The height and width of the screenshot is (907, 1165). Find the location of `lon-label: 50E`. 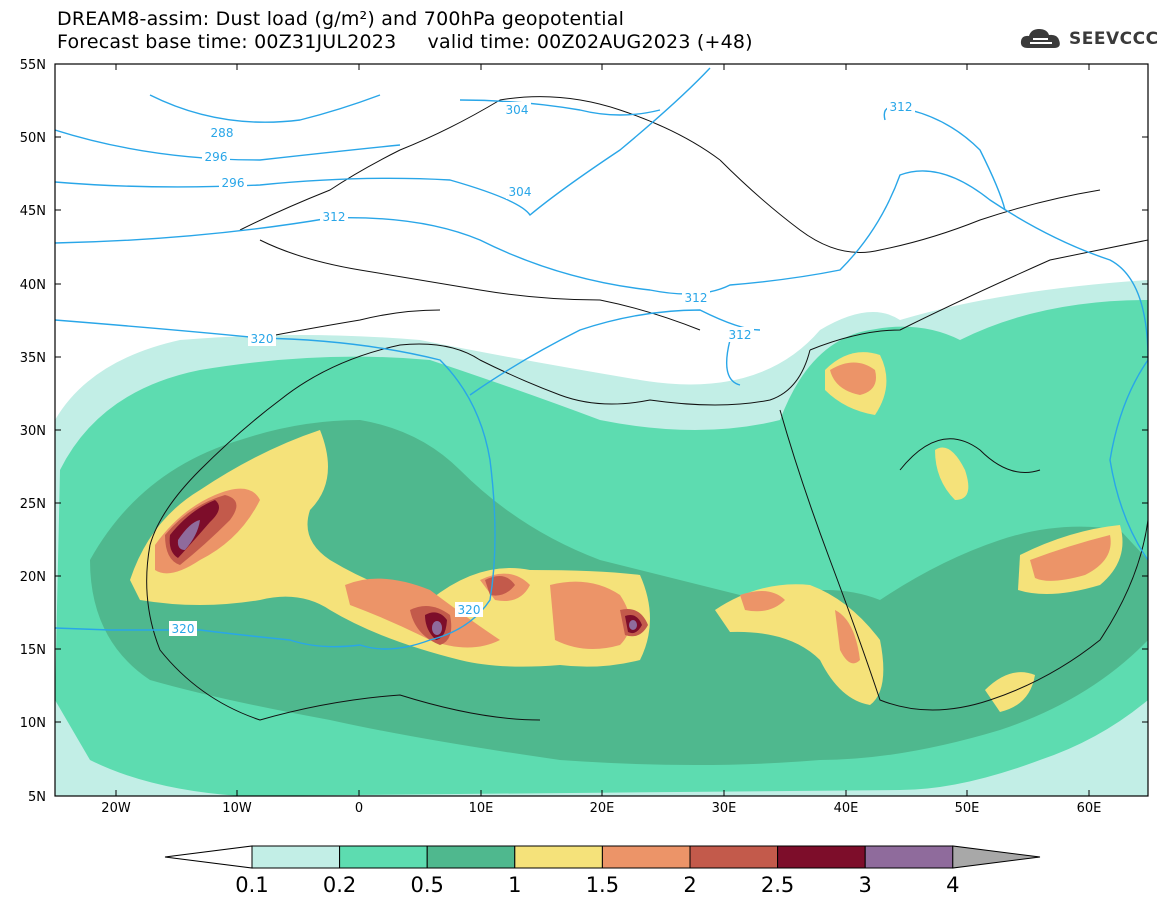

lon-label: 50E is located at coordinates (967, 808).